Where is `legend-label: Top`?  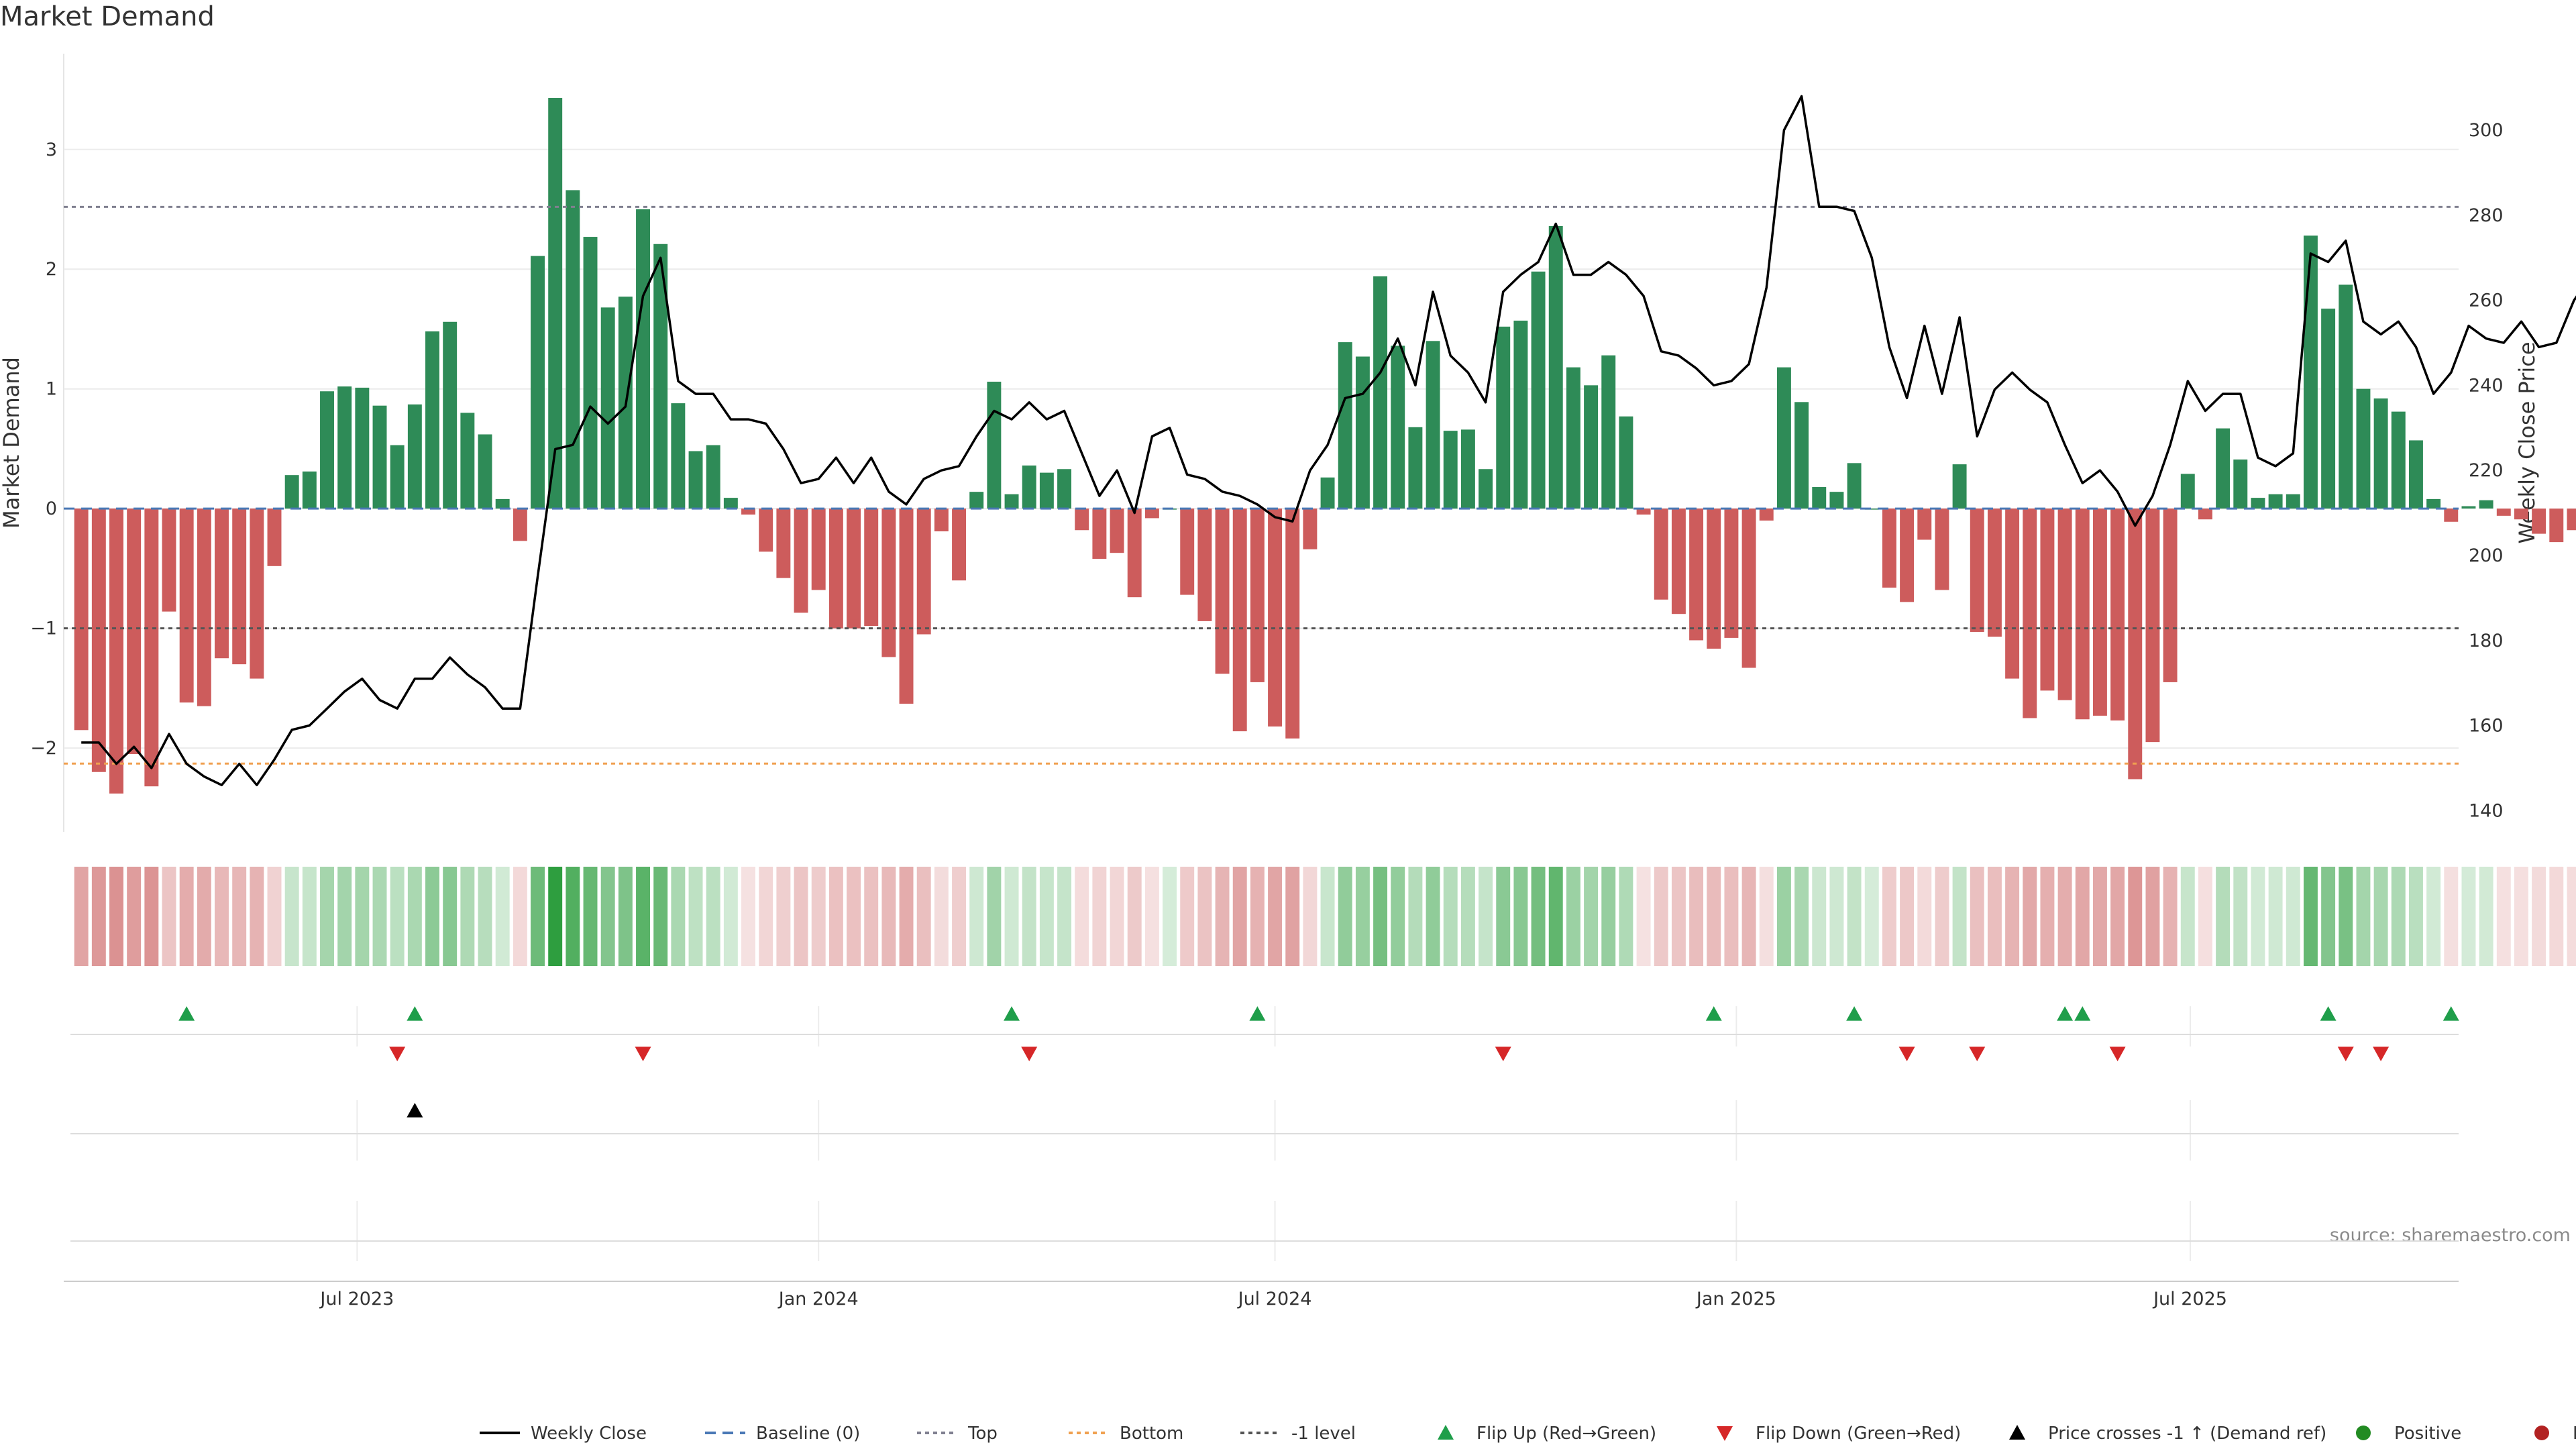
legend-label: Top is located at coordinates (982, 1434).